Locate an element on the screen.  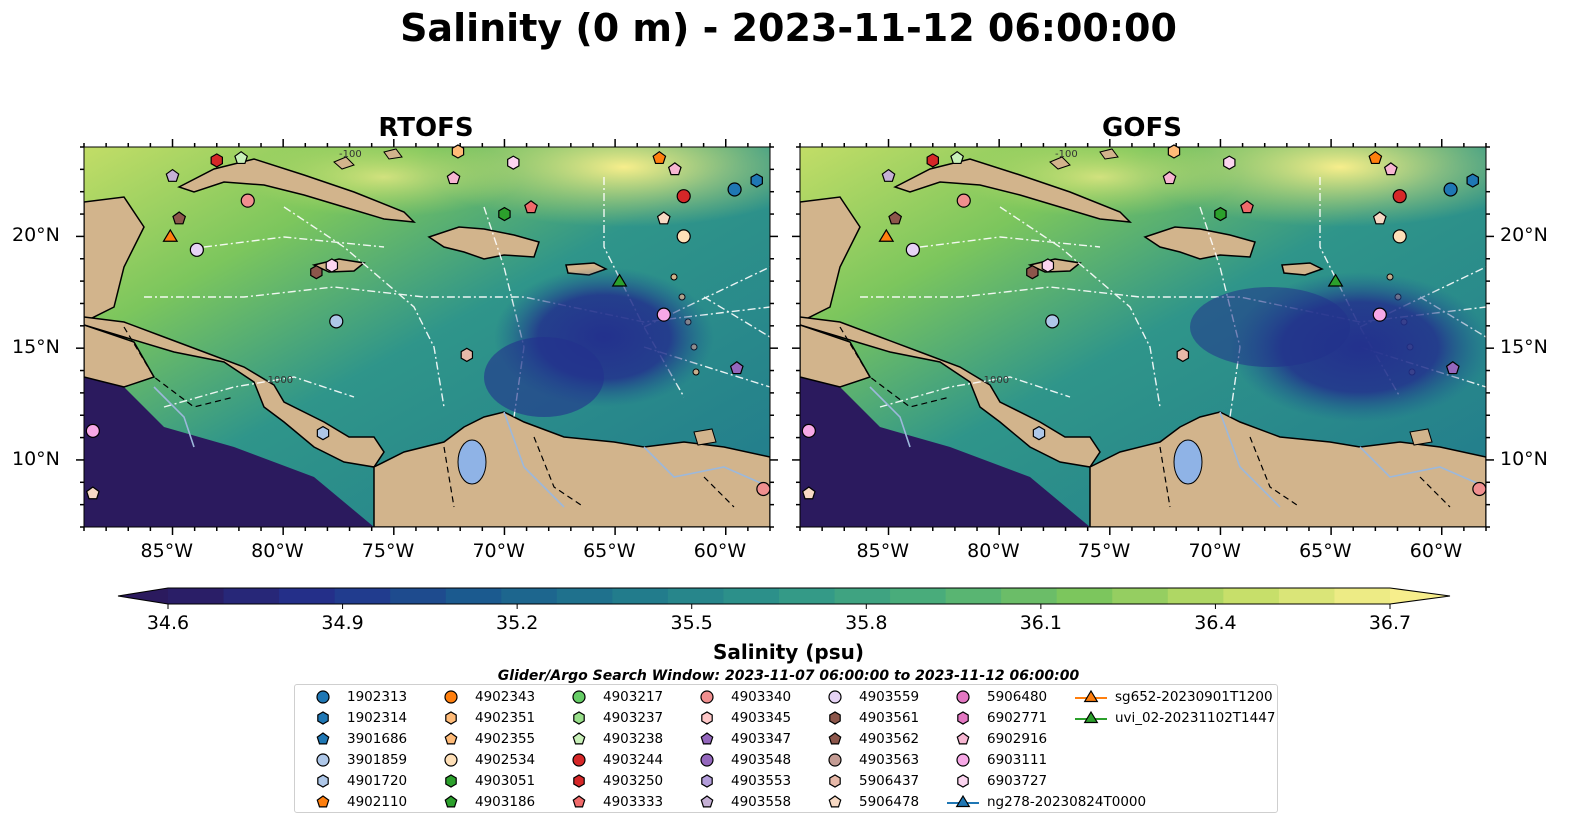
legend-item: 5906478 is located at coordinates (868, 802).